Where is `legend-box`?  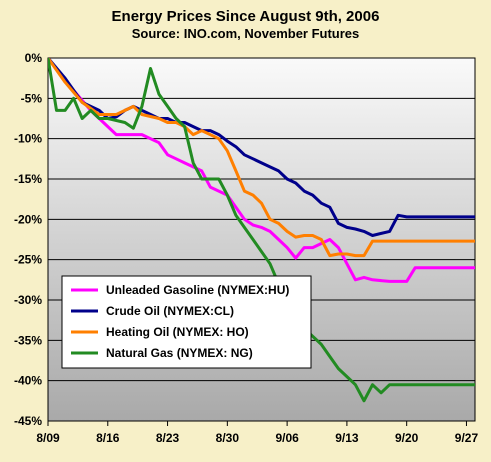 legend-box is located at coordinates (186, 322).